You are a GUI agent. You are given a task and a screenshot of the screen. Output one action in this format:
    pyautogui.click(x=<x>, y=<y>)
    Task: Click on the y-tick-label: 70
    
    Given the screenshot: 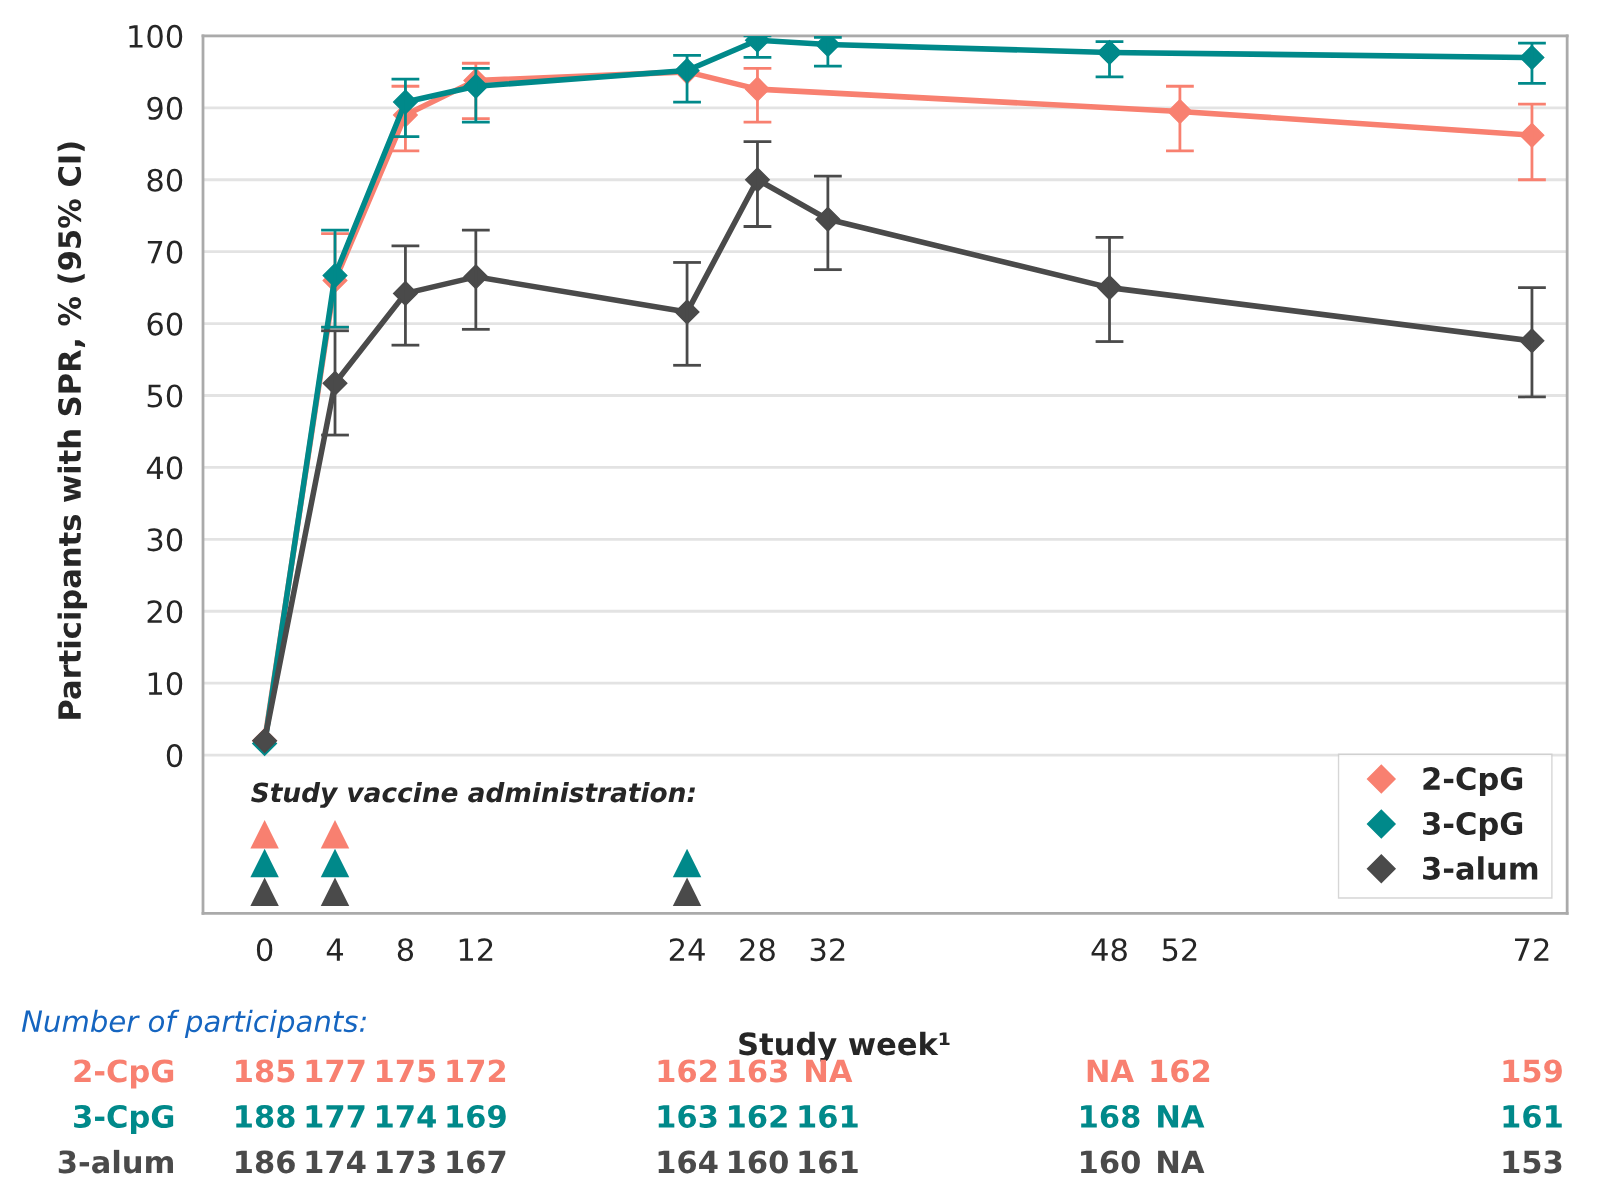 What is the action you would take?
    pyautogui.click(x=165, y=252)
    